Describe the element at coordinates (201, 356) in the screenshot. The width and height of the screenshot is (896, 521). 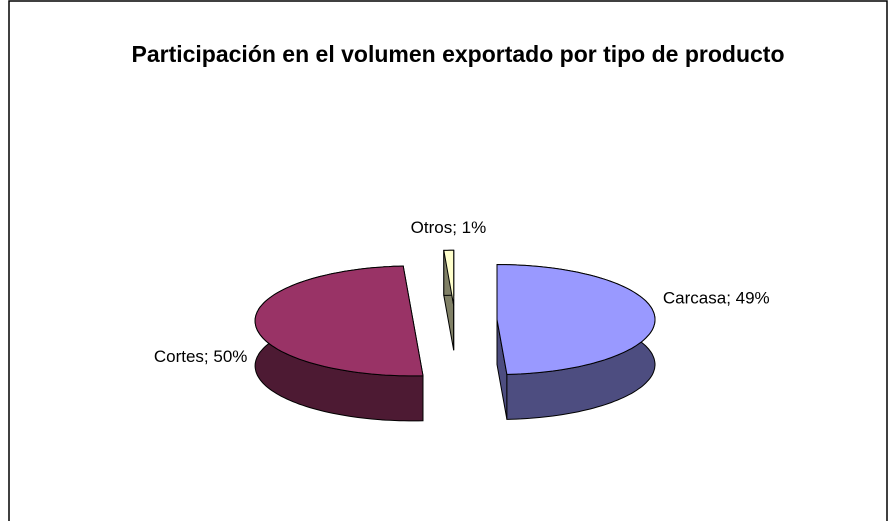
I see `data-label: Cortes; 50%` at that location.